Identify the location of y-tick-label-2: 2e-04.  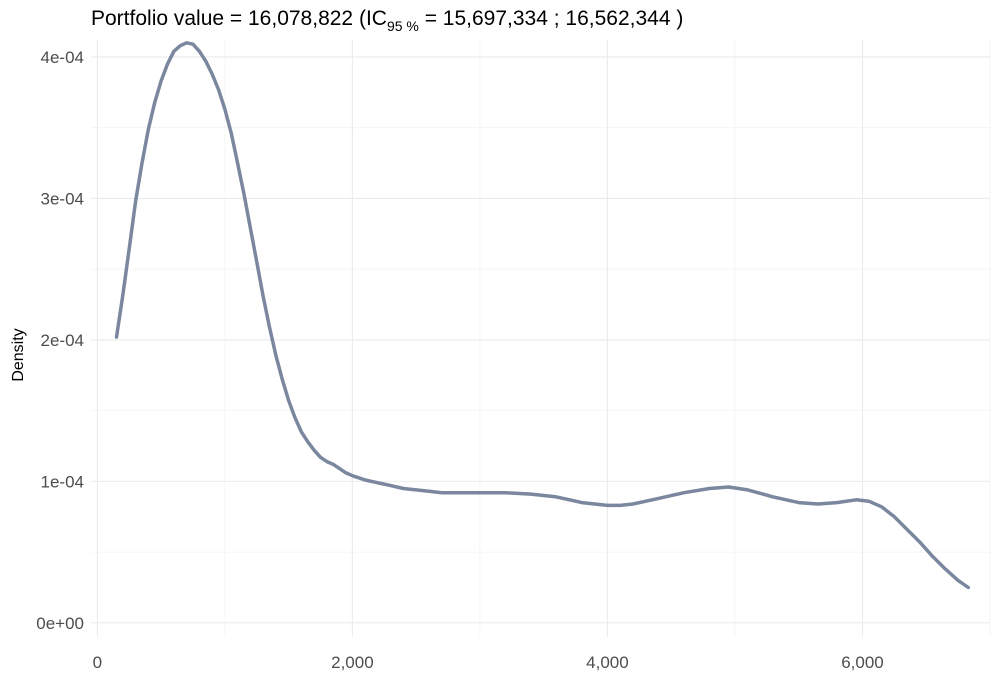
(62, 340).